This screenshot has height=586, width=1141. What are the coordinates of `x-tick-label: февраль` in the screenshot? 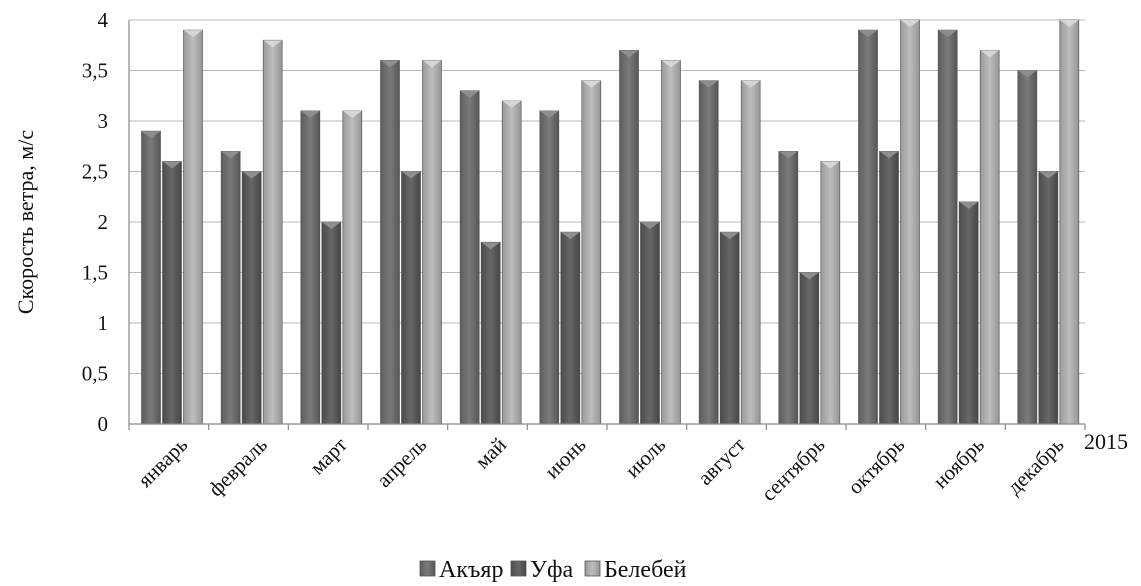 It's located at (237, 467).